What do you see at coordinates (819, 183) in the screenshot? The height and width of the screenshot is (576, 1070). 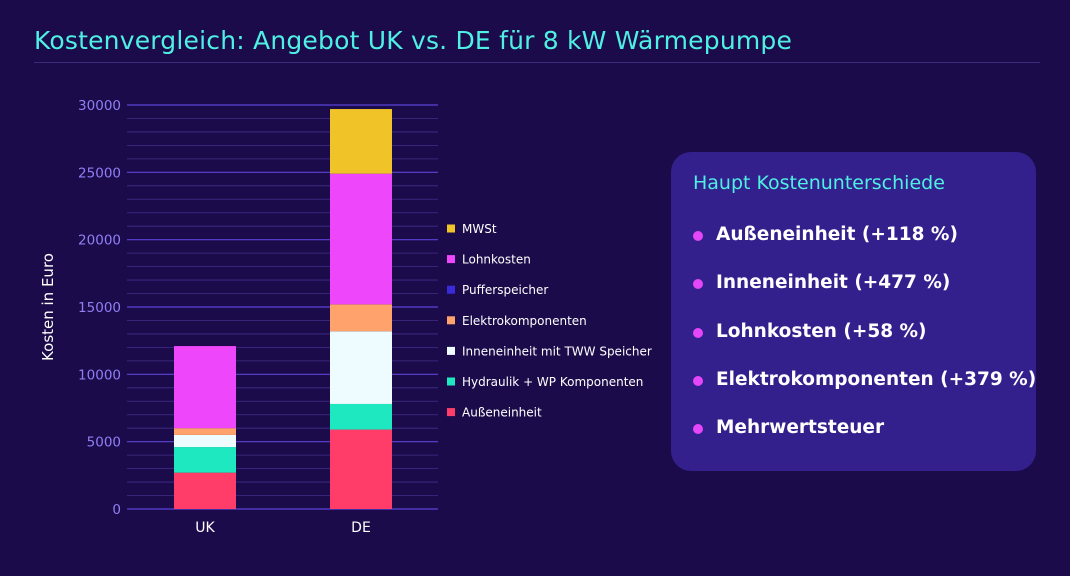 I see `panel-title: Haupt Kostenunterschiede` at bounding box center [819, 183].